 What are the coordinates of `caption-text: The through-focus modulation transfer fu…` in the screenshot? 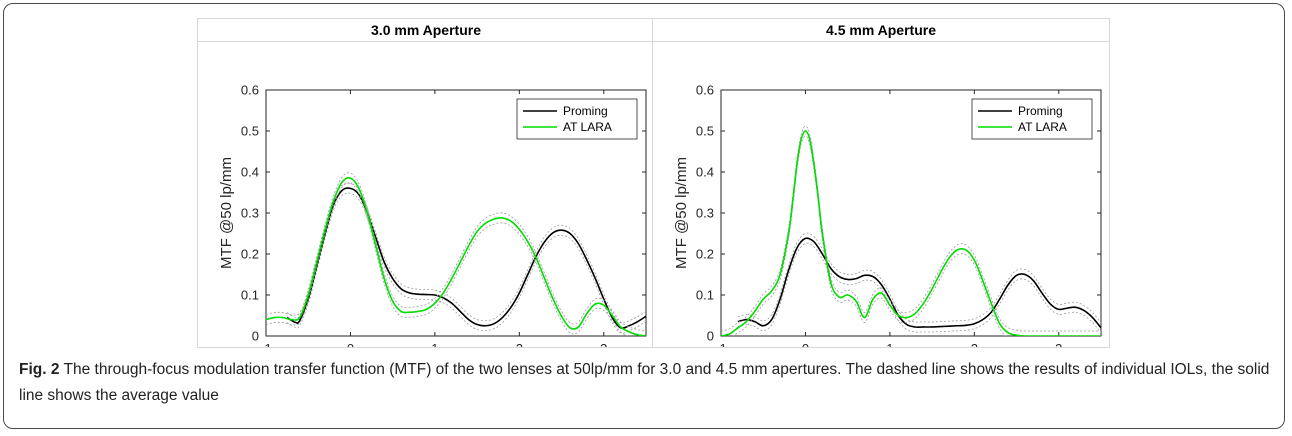 It's located at (644, 382).